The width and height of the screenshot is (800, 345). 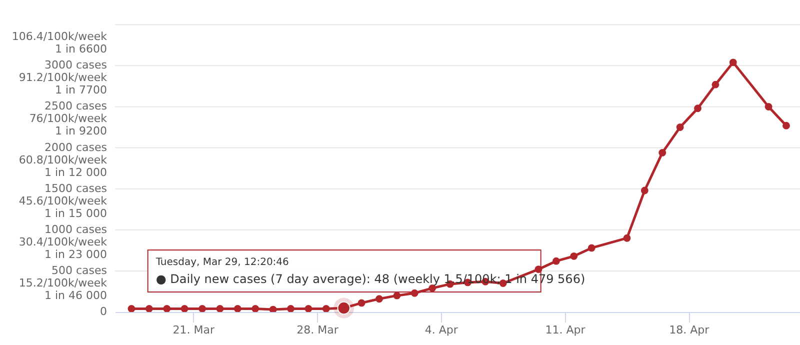 What do you see at coordinates (317, 330) in the screenshot?
I see `x-tick-label: 28. Mar` at bounding box center [317, 330].